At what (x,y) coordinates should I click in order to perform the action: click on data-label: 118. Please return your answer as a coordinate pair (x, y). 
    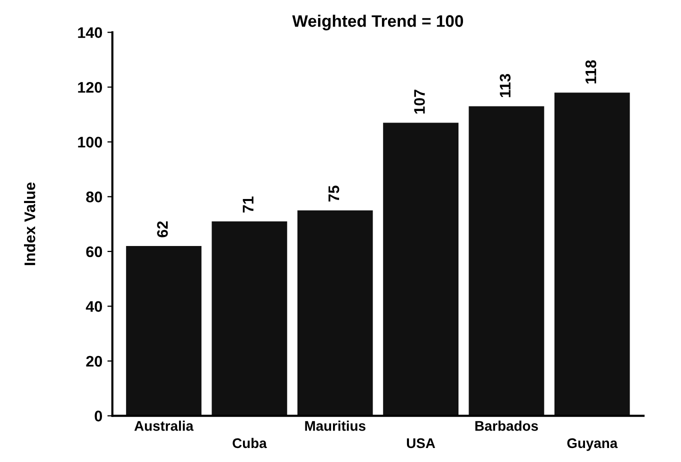
    Looking at the image, I should click on (590, 72).